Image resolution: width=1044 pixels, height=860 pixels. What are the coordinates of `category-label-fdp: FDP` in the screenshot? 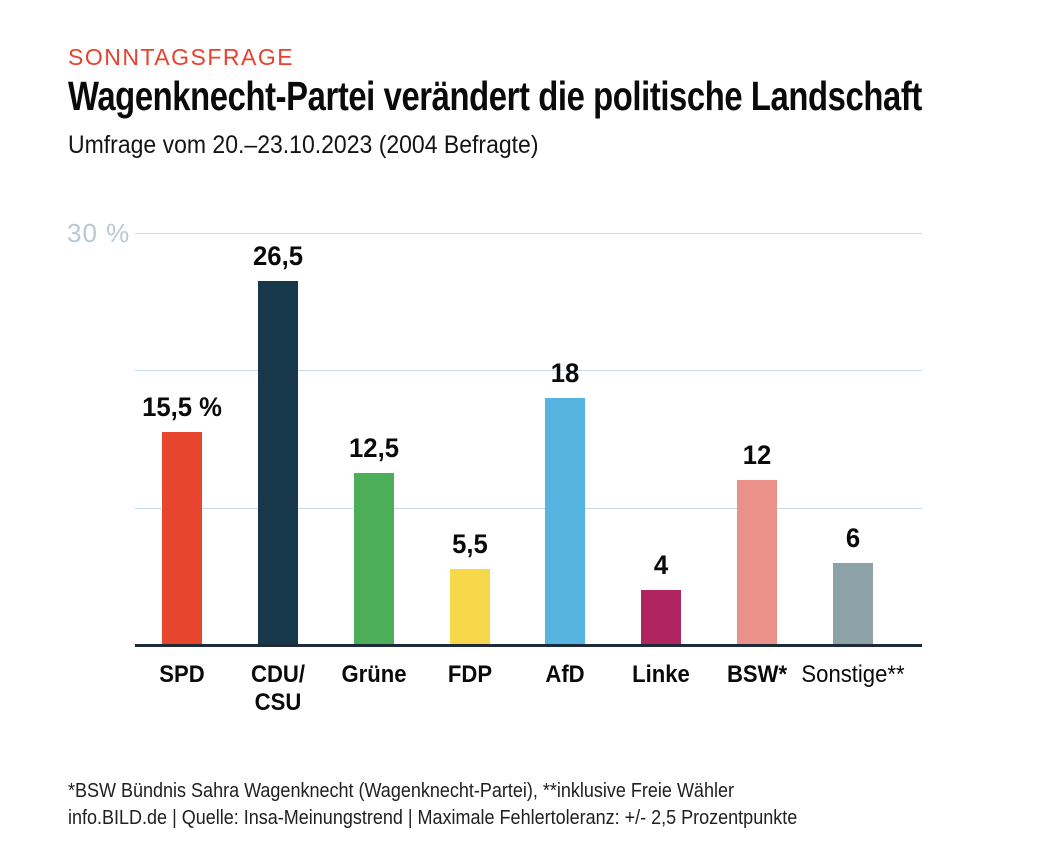 It's located at (469, 674).